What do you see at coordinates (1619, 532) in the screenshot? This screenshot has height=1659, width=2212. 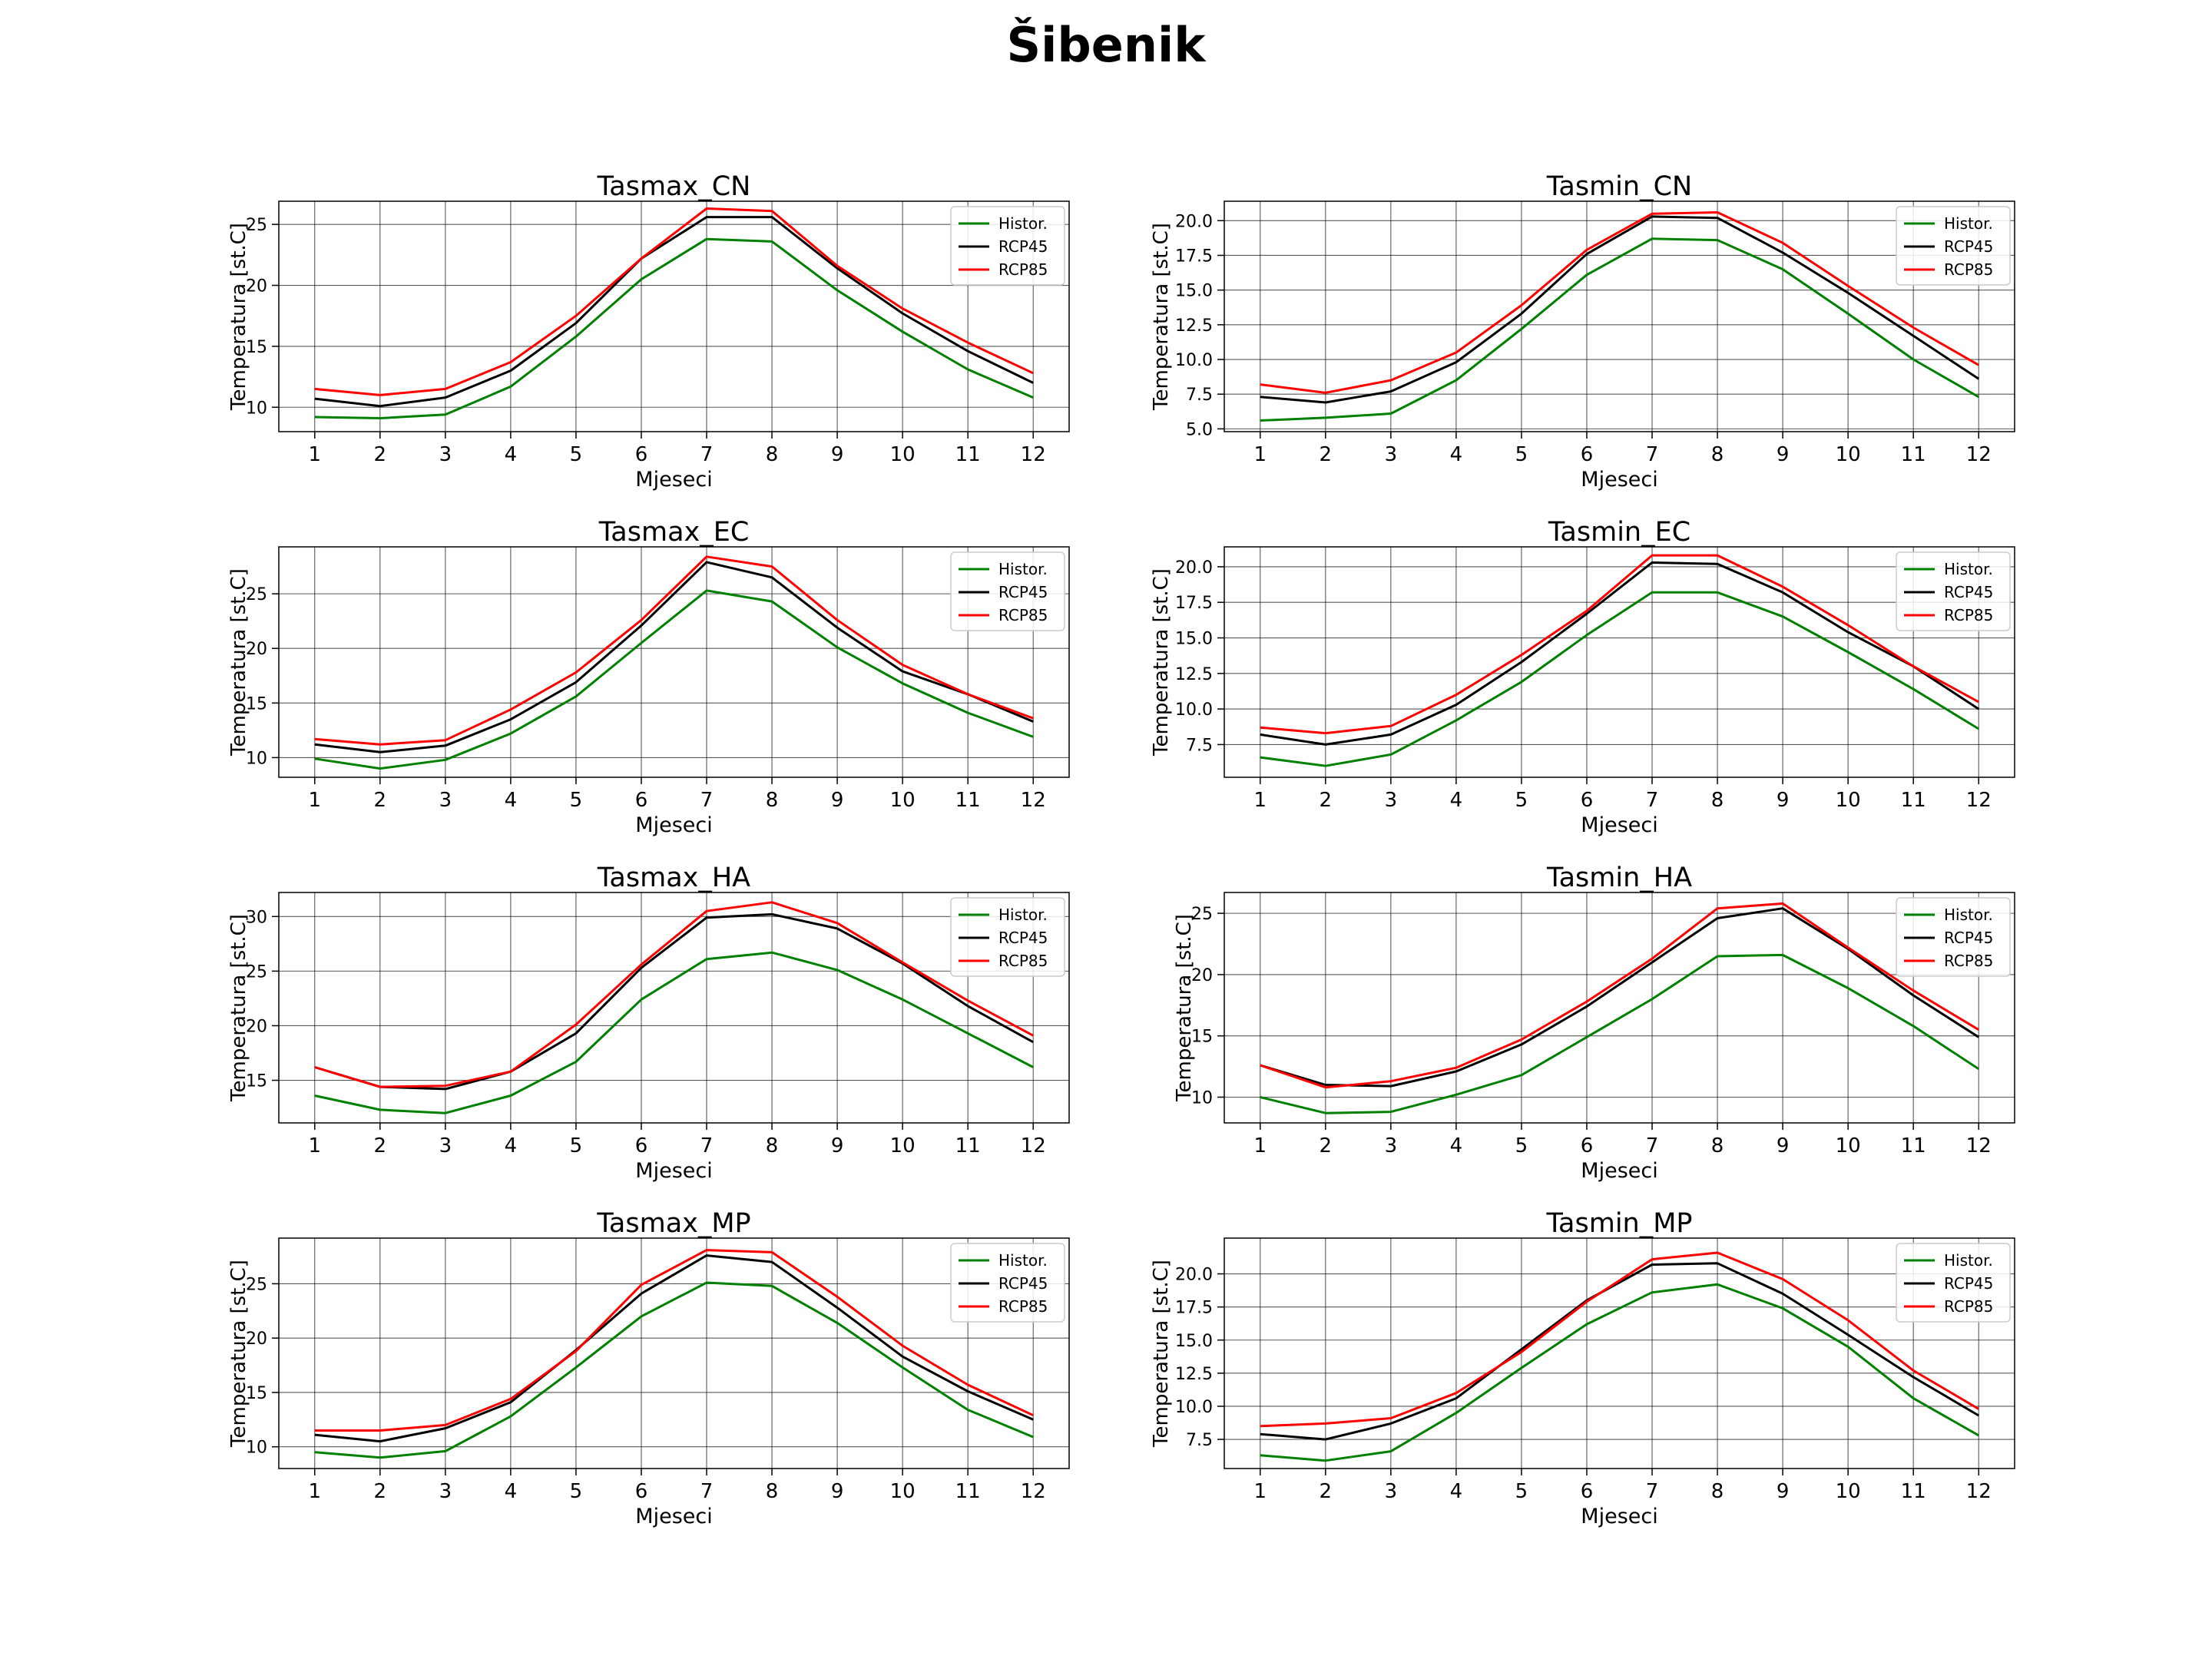 I see `subplot-title: Tasmin_EC` at bounding box center [1619, 532].